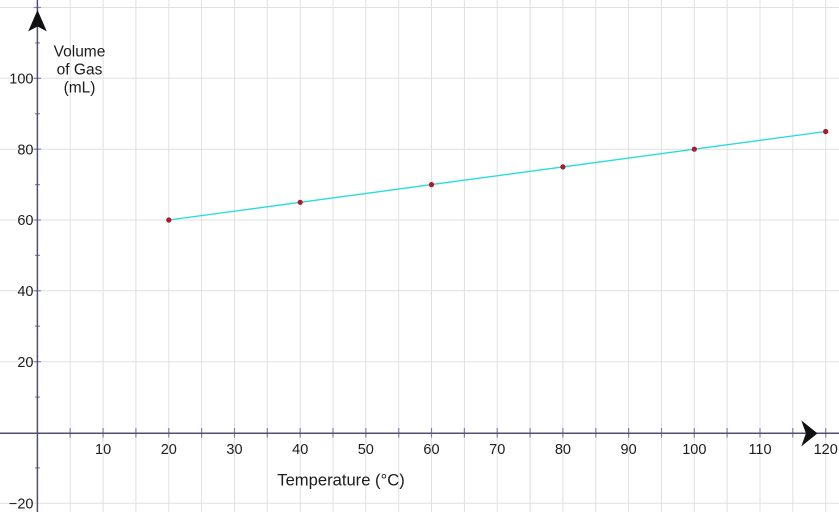 The width and height of the screenshot is (839, 512). What do you see at coordinates (497, 450) in the screenshot?
I see `svg-text: 70` at bounding box center [497, 450].